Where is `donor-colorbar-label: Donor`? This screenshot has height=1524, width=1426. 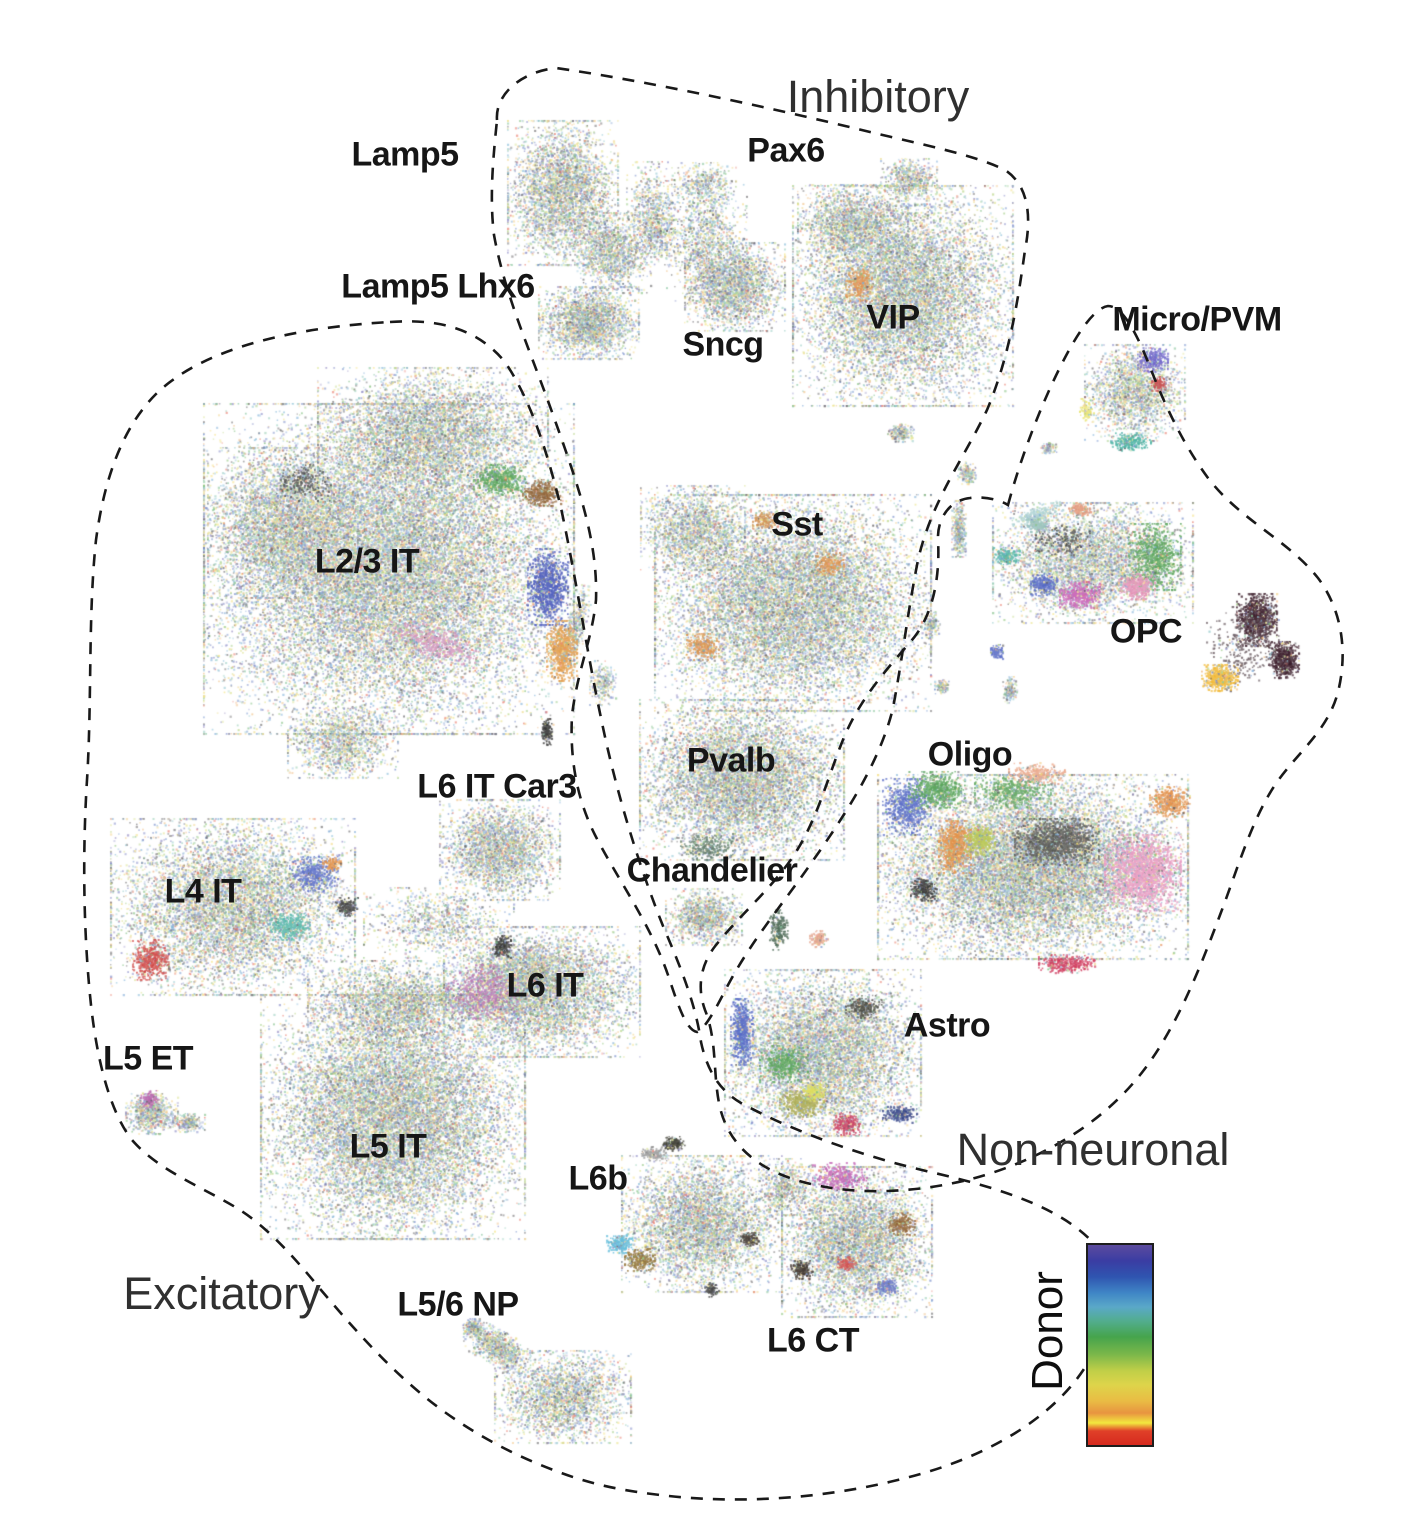
donor-colorbar-label: Donor is located at coordinates (1047, 1331).